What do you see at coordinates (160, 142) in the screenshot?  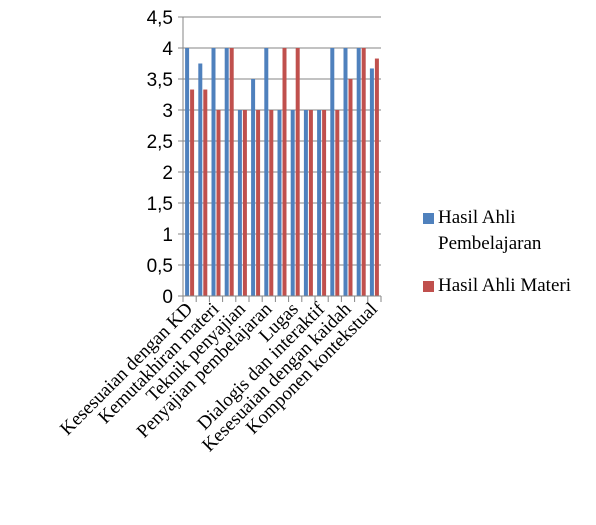 I see `y-tick-label: 2,5` at bounding box center [160, 142].